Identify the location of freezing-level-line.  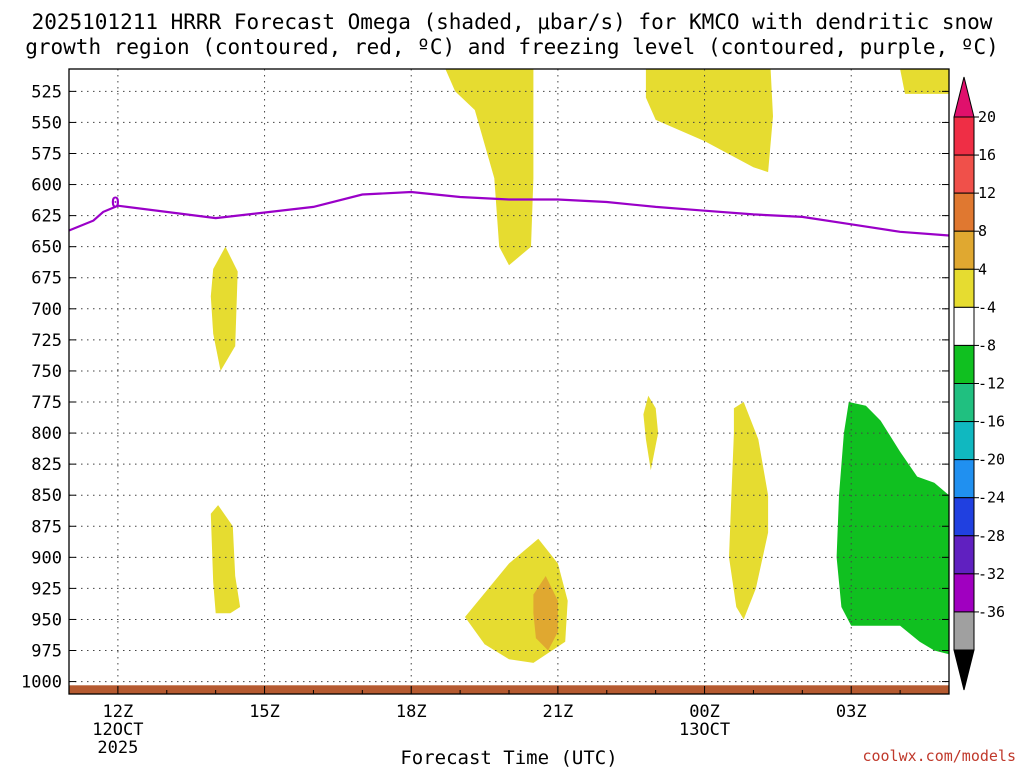
(509, 213).